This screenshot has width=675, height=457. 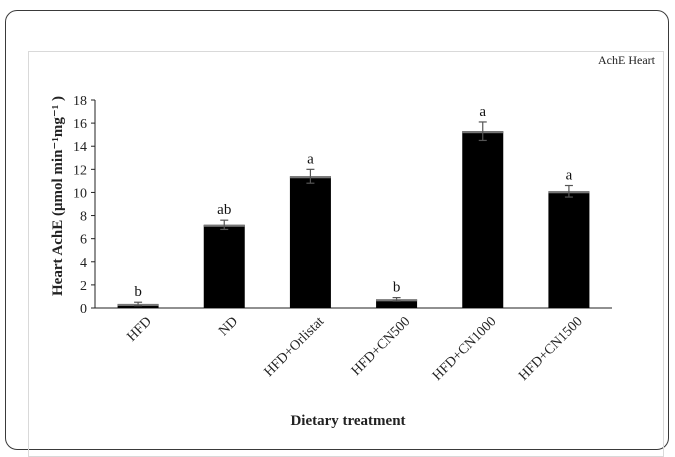 What do you see at coordinates (228, 326) in the screenshot?
I see `x-tick-label: ND` at bounding box center [228, 326].